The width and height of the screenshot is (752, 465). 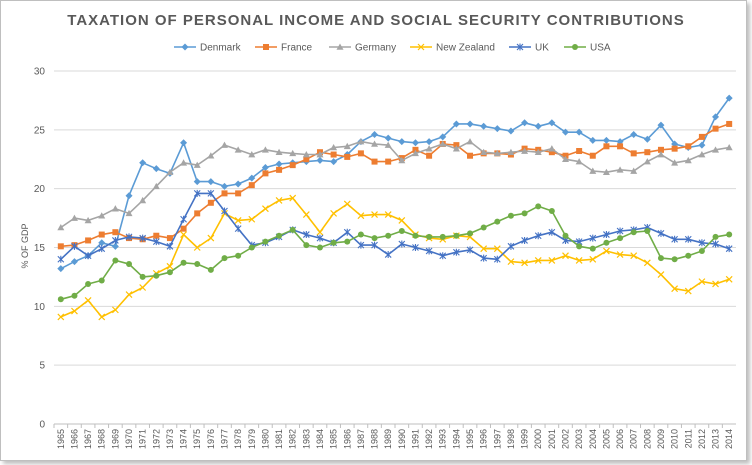 What do you see at coordinates (395, 226) in the screenshot?
I see `series-uk` at bounding box center [395, 226].